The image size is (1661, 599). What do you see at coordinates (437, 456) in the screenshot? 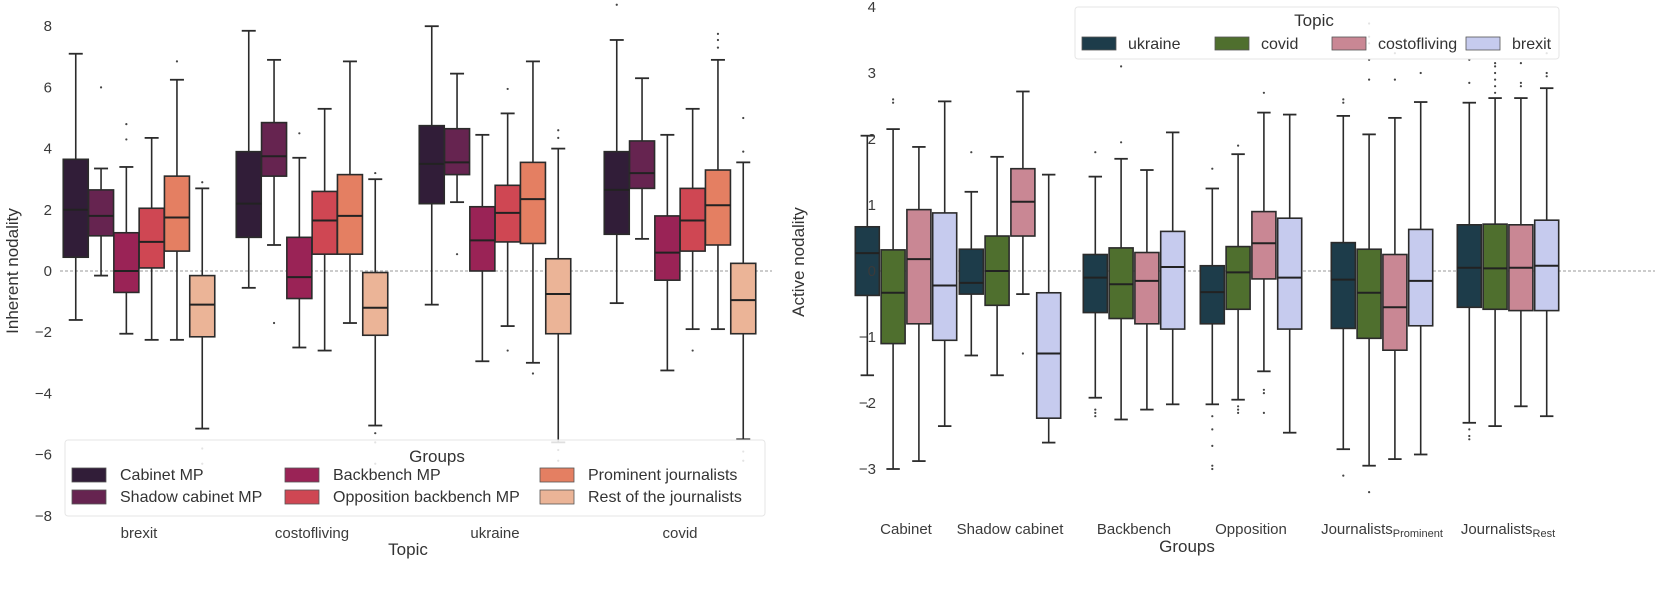
I see `legend-title: Groups` at bounding box center [437, 456].